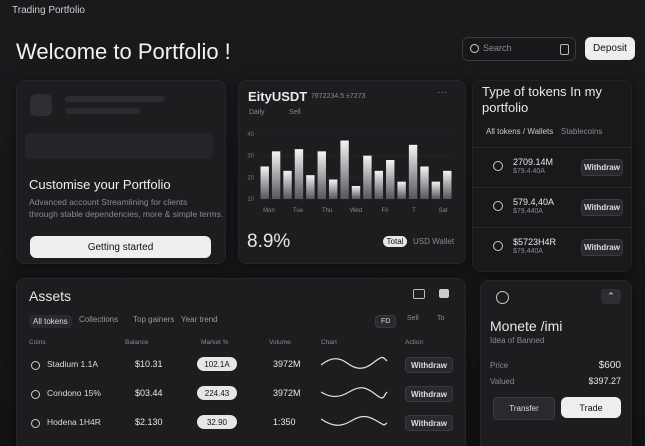 Image resolution: width=645 pixels, height=446 pixels. I want to click on y-tick-label: 40, so click(250, 135).